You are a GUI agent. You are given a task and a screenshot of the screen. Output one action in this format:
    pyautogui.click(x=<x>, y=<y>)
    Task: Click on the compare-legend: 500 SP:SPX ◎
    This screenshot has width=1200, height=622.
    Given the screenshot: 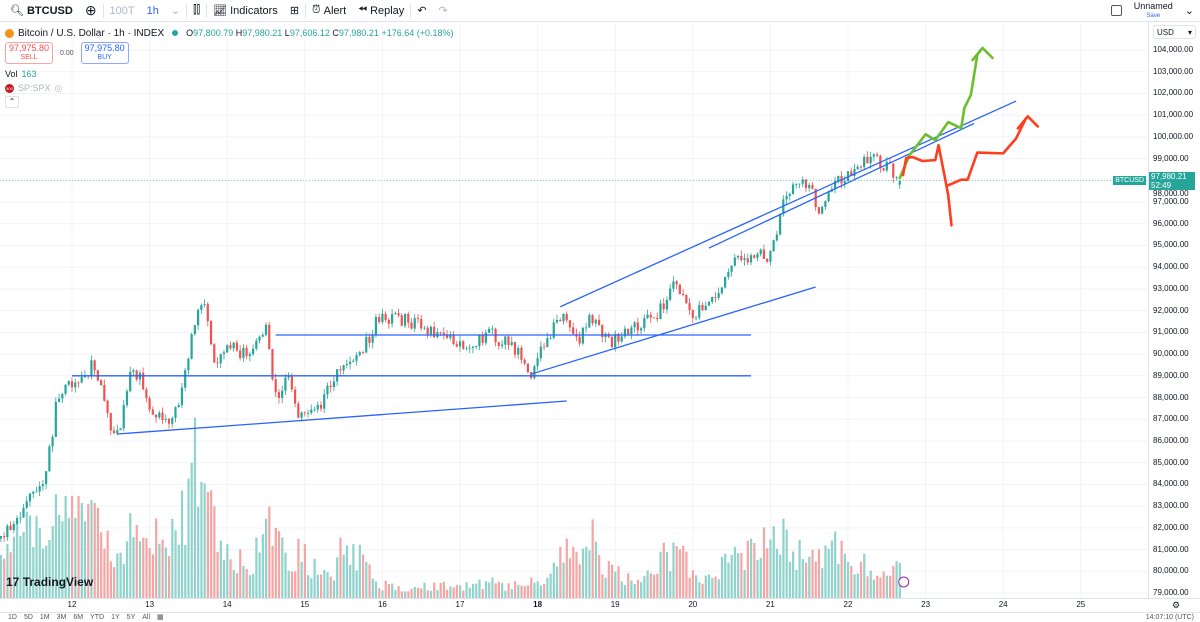 What is the action you would take?
    pyautogui.click(x=34, y=87)
    